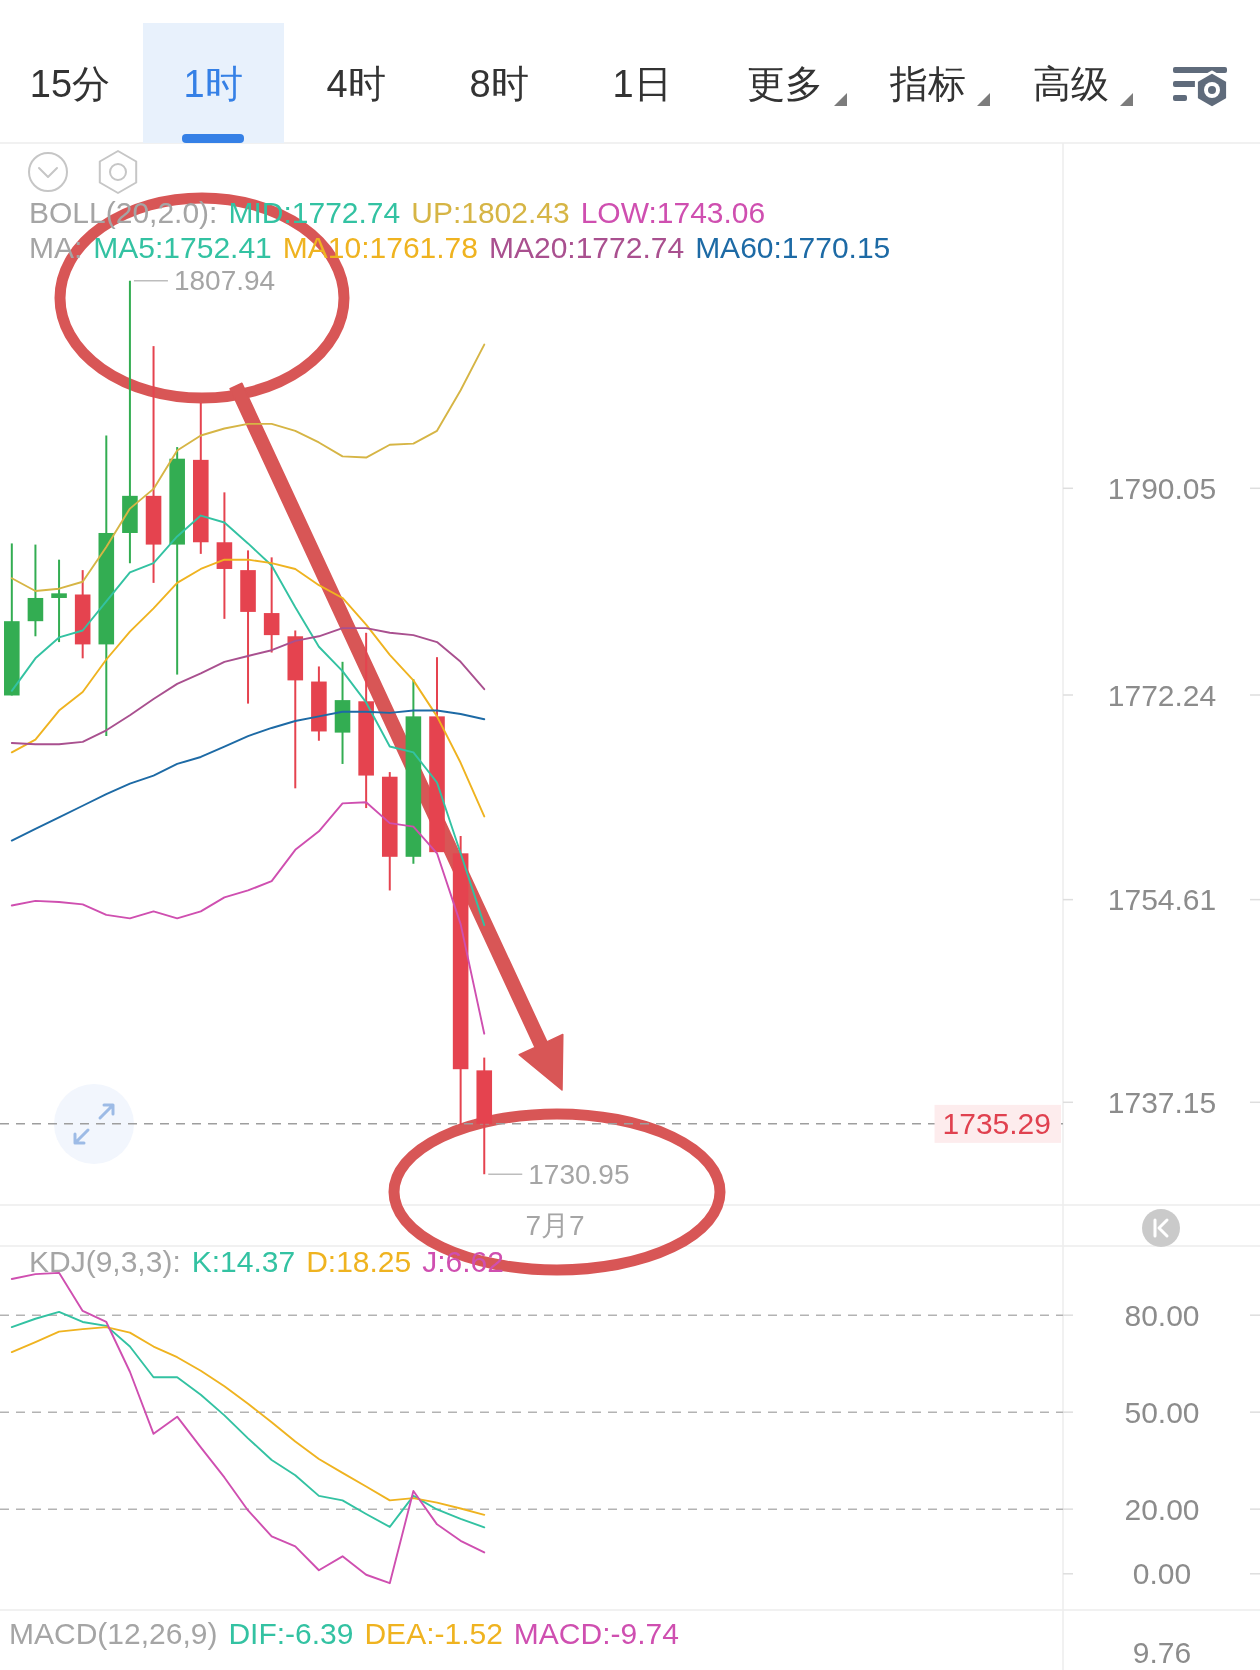 The width and height of the screenshot is (1260, 1670). I want to click on category-label: 更多, so click(785, 84).